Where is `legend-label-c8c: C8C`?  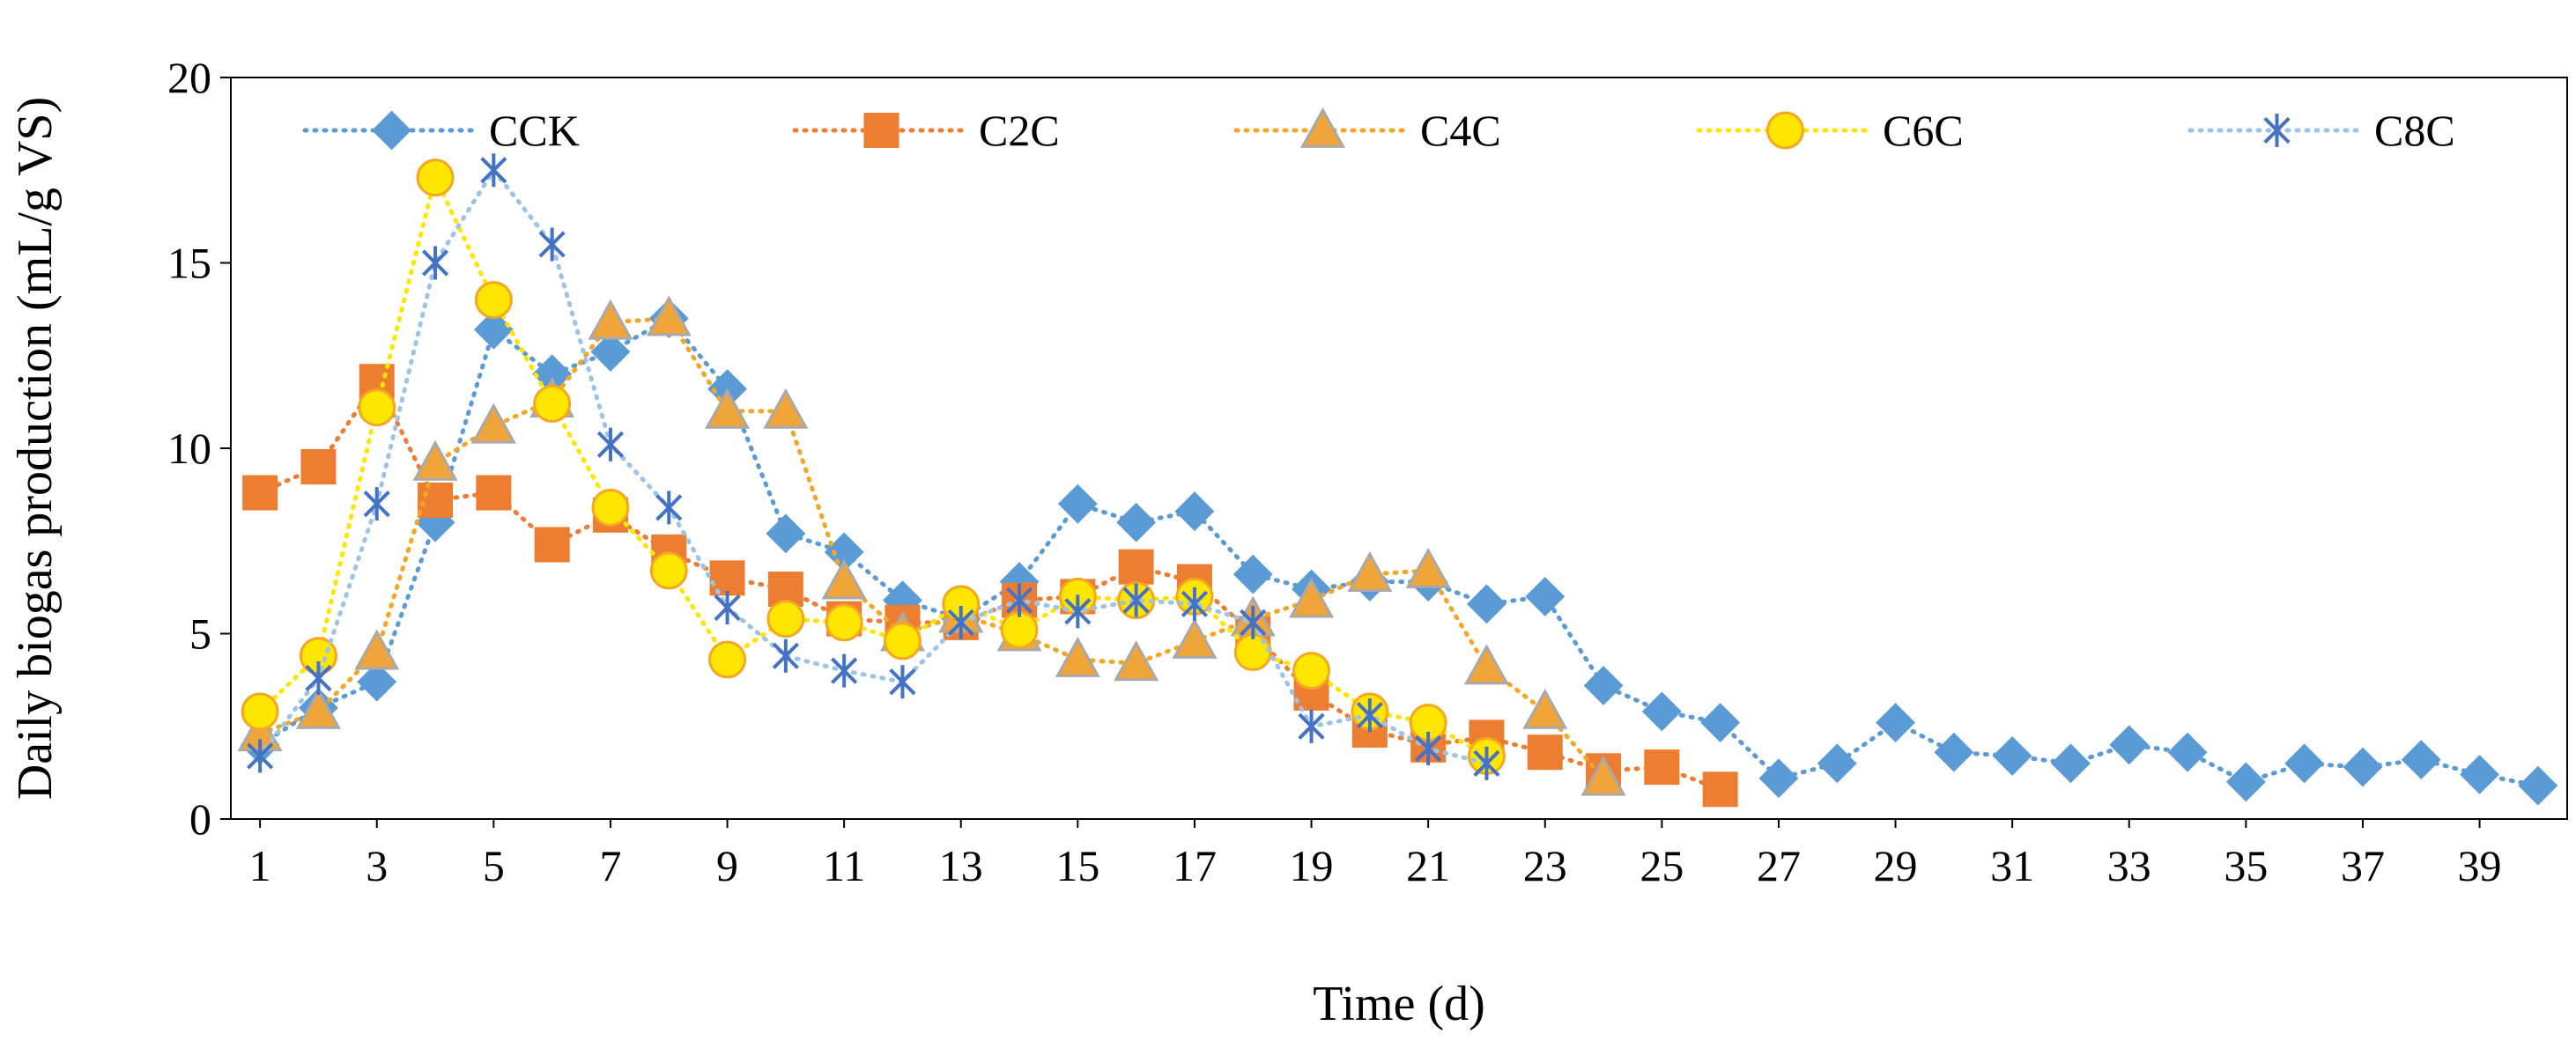 legend-label-c8c: C8C is located at coordinates (2415, 130).